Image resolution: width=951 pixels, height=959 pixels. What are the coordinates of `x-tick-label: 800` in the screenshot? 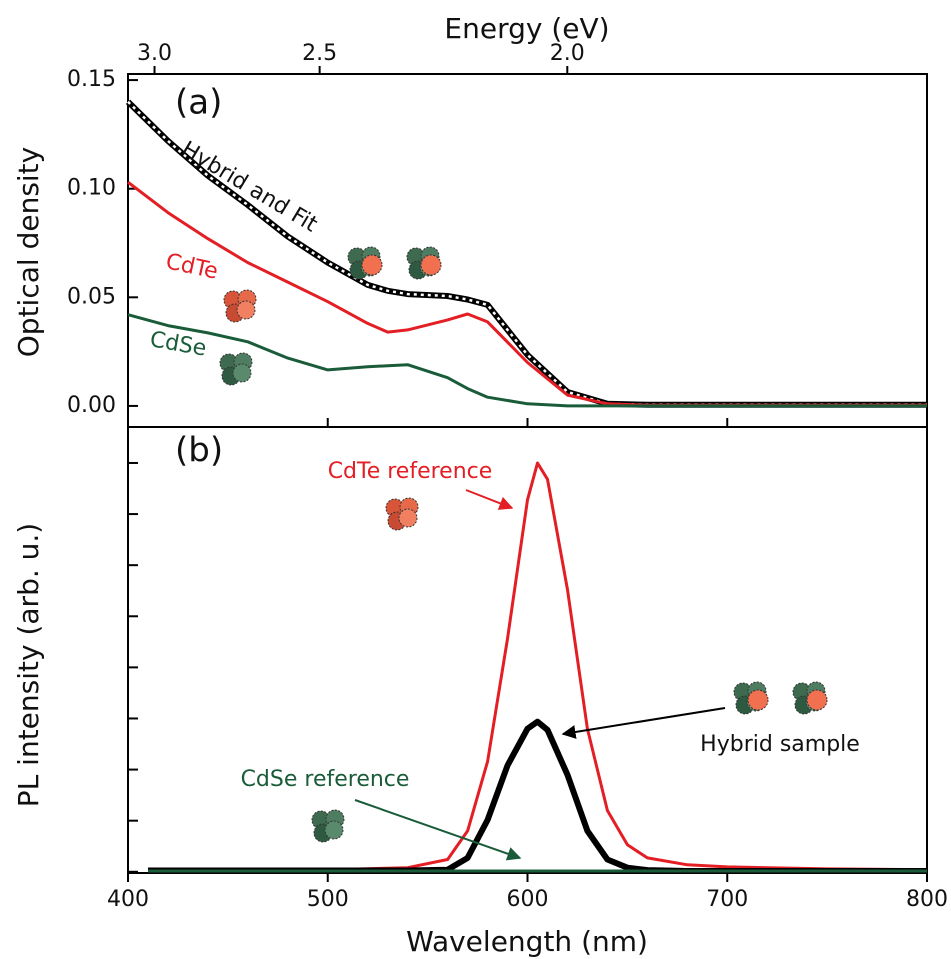 It's located at (927, 899).